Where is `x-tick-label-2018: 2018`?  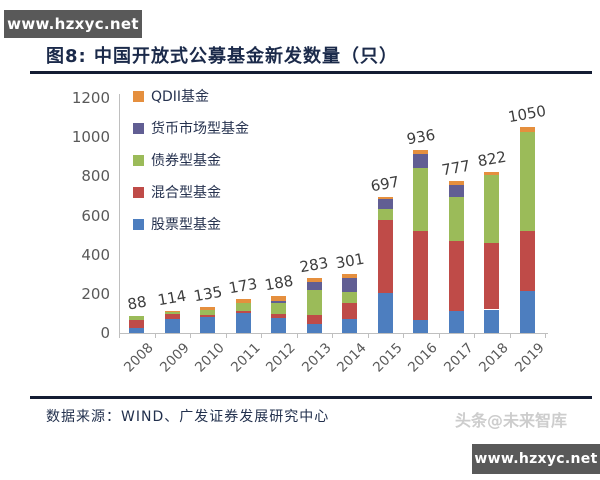
x-tick-label-2018: 2018 is located at coordinates (494, 358).